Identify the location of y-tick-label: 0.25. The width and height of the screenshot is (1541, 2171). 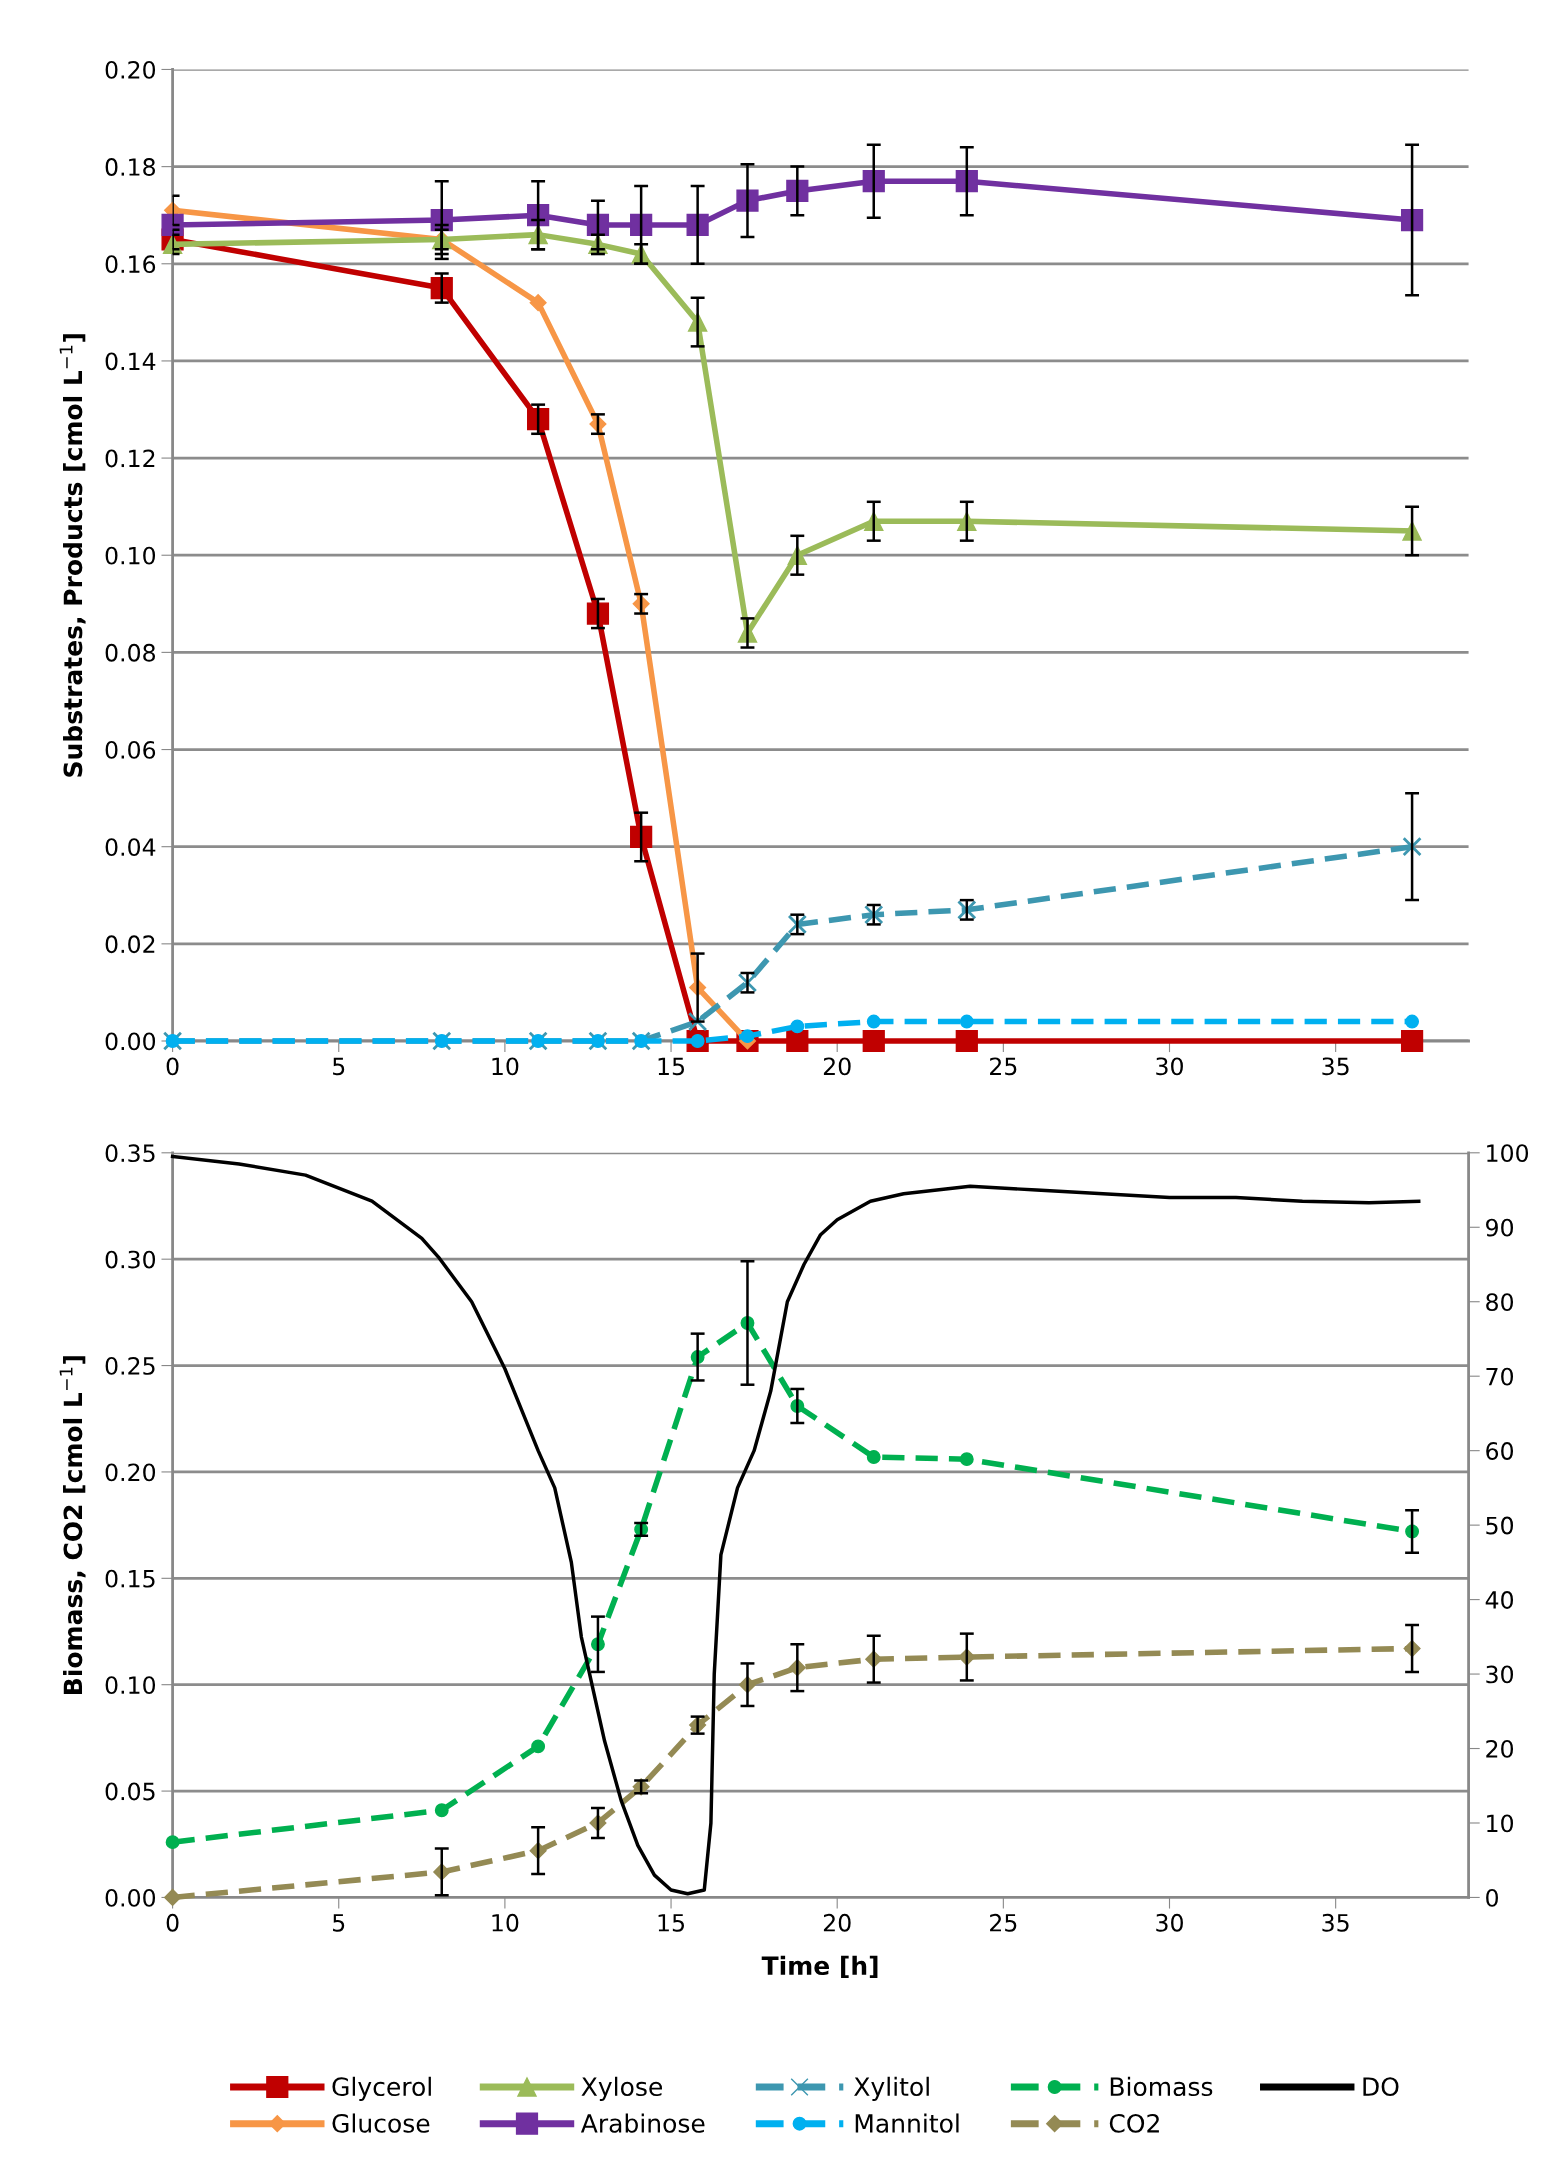
(130, 1366).